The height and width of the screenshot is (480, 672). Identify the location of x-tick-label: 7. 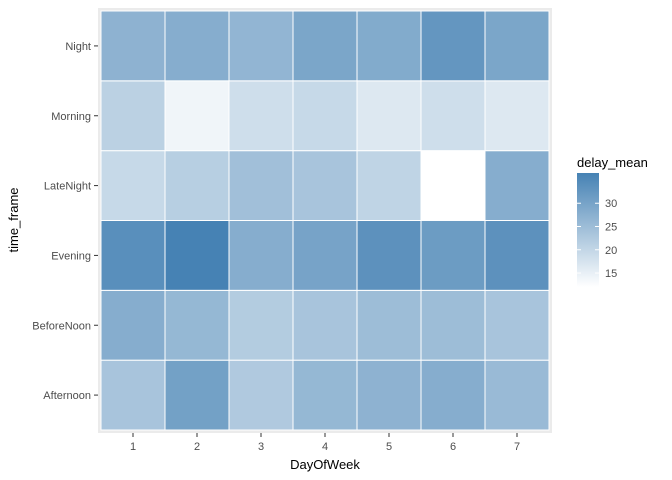
(517, 447).